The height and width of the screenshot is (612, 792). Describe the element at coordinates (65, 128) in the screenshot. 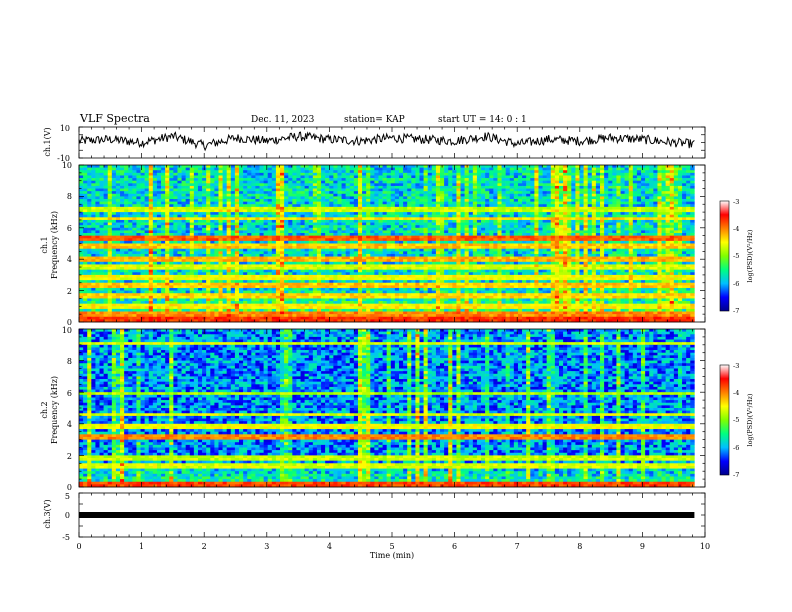

I see `ch1-ytick-top: 10` at that location.